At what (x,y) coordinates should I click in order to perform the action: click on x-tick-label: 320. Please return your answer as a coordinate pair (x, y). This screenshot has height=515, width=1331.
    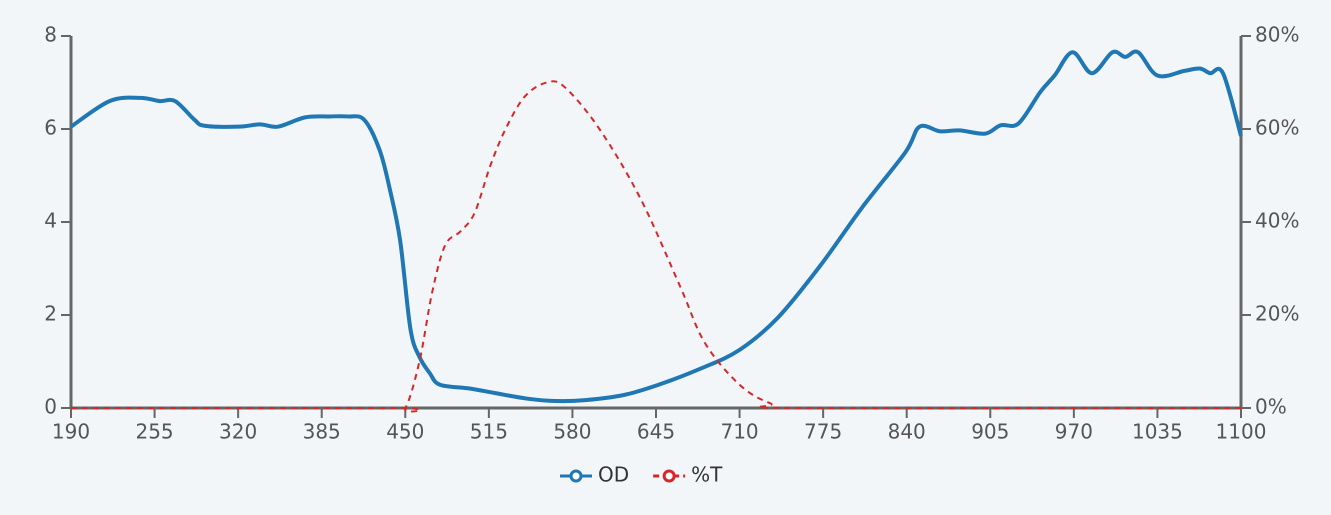
    Looking at the image, I should click on (238, 432).